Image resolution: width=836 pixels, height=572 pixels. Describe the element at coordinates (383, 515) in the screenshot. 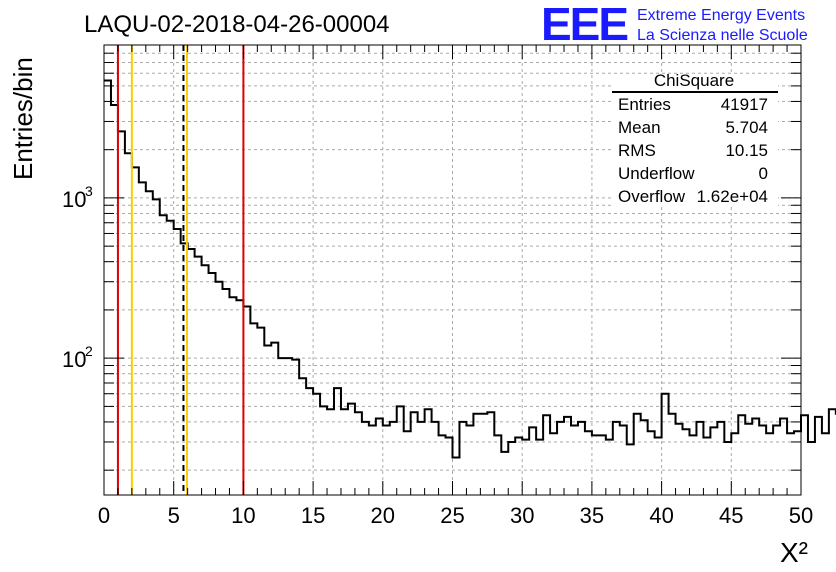

I see `x-tick-label: 20` at that location.